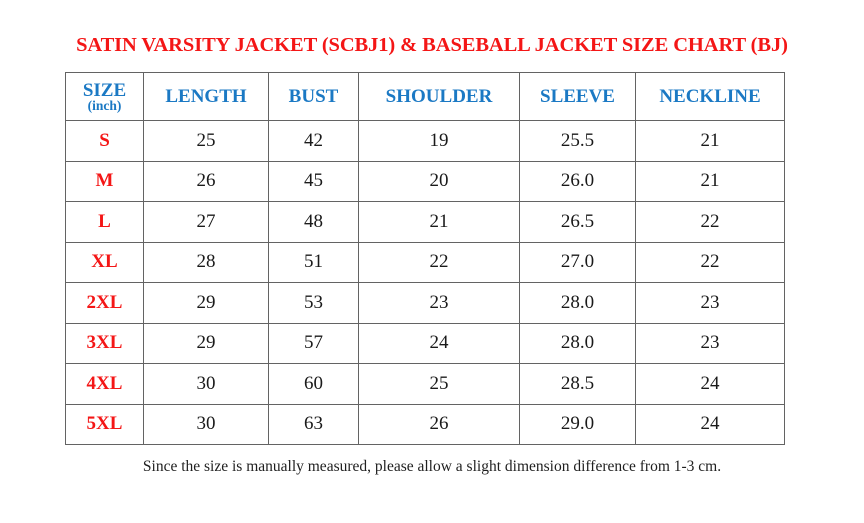 The image size is (864, 523). I want to click on table-row: 3XL 29 57 24 28.0 23, so click(425, 343).